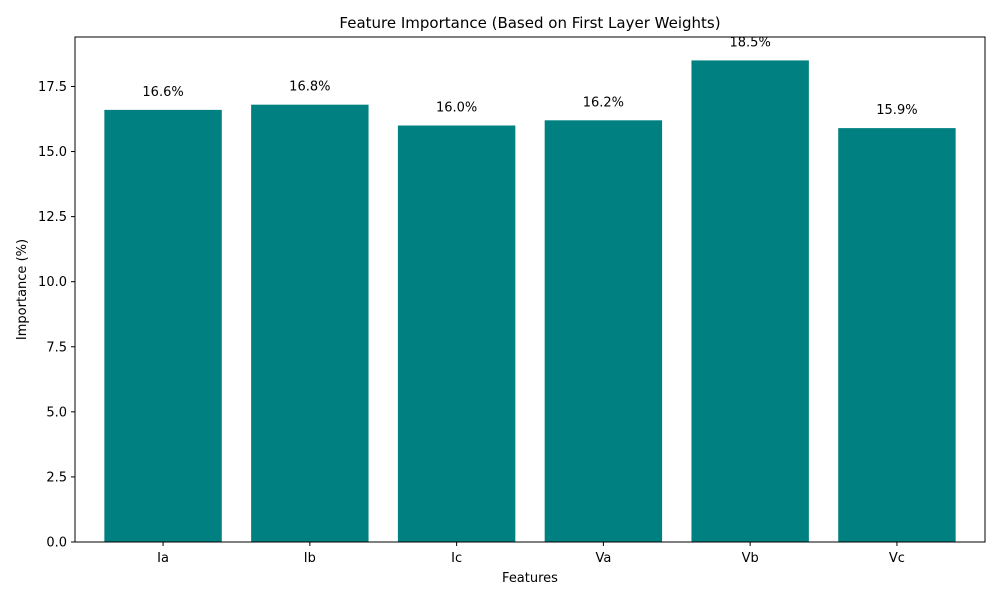 The height and width of the screenshot is (600, 1000). I want to click on x-tick-label-vc: Vc, so click(897, 558).